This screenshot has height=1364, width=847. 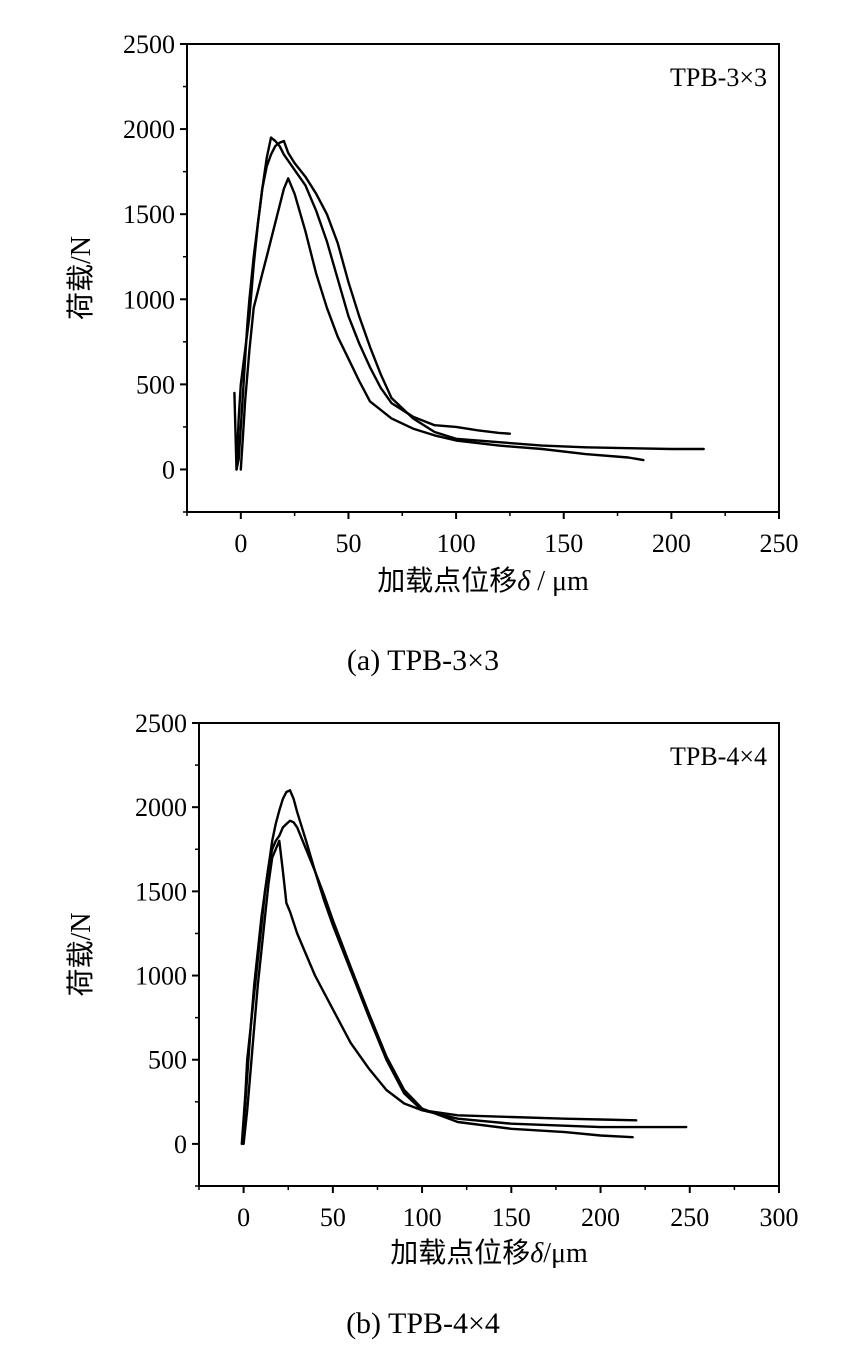 What do you see at coordinates (423, 660) in the screenshot?
I see `chart-caption: (a) TPB-3×3` at bounding box center [423, 660].